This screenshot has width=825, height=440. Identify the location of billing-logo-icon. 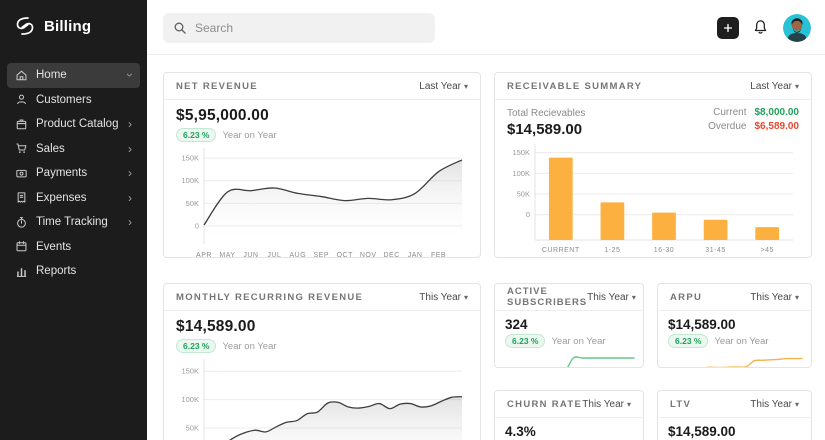
(25, 26).